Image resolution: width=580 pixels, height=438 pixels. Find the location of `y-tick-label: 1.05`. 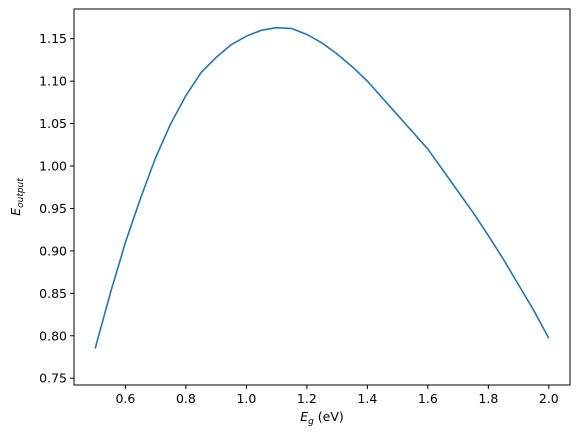

y-tick-label: 1.05 is located at coordinates (53, 123).